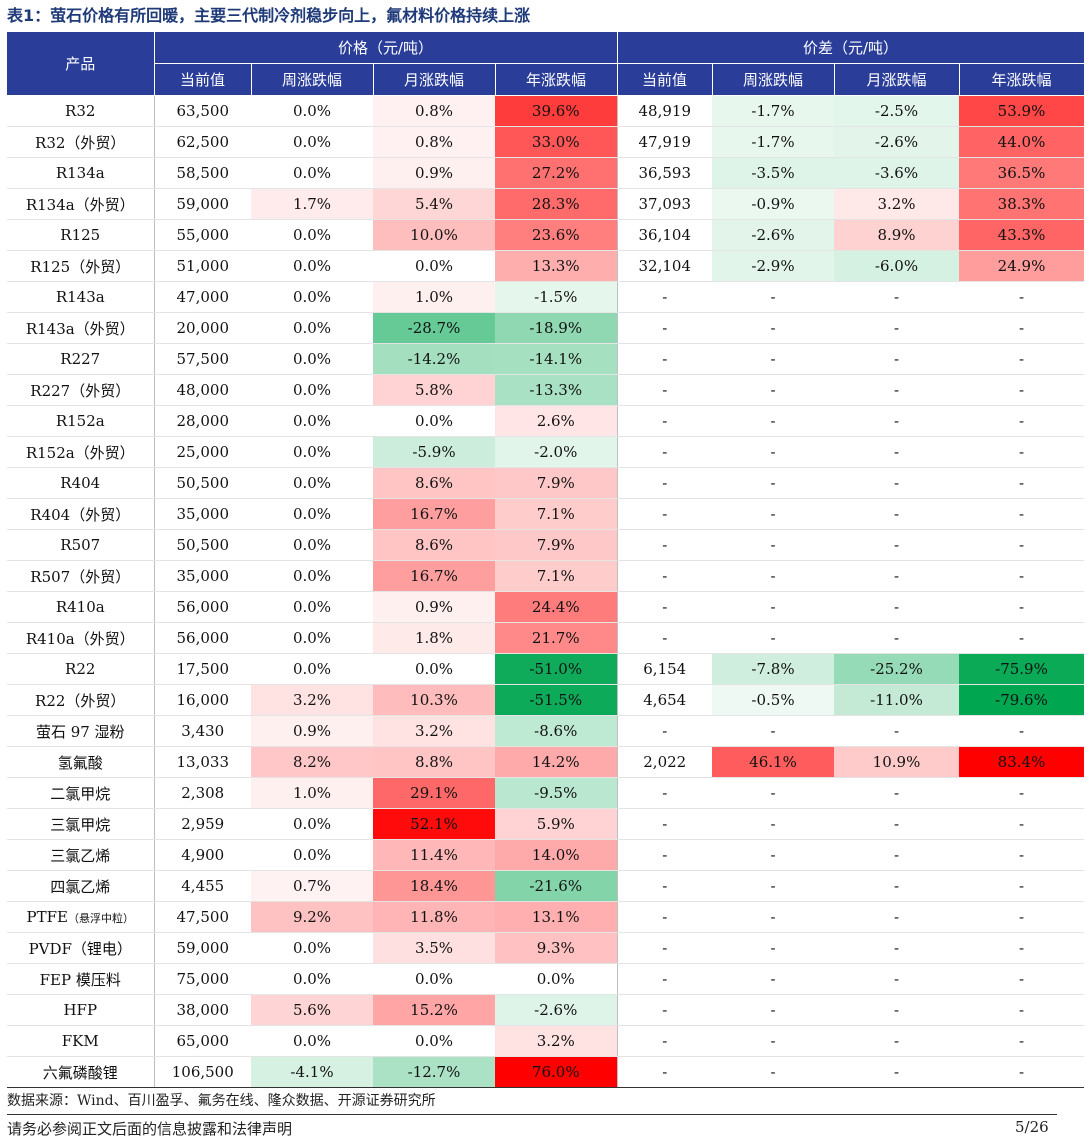 This screenshot has width=1090, height=1143. What do you see at coordinates (202, 79) in the screenshot?
I see `col-header: 当前值` at bounding box center [202, 79].